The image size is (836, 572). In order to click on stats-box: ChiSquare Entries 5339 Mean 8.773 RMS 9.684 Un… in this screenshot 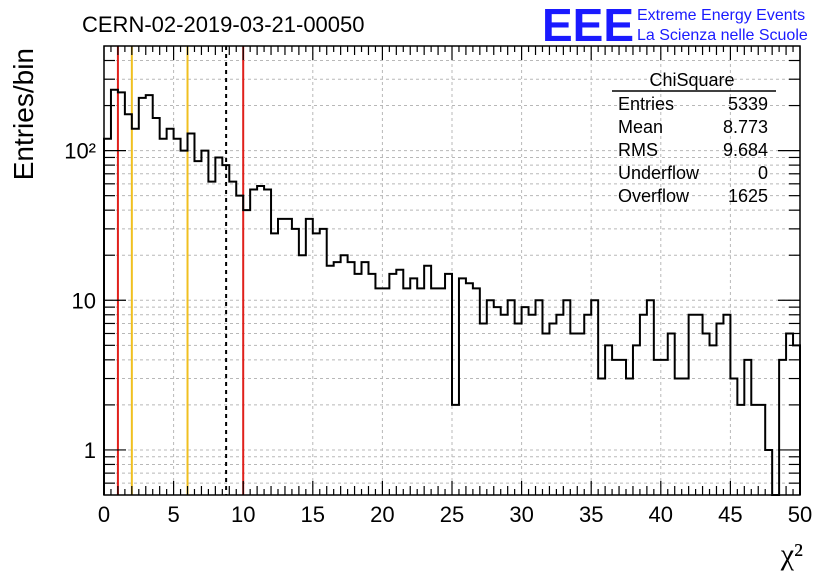, I will do `click(694, 138)`.